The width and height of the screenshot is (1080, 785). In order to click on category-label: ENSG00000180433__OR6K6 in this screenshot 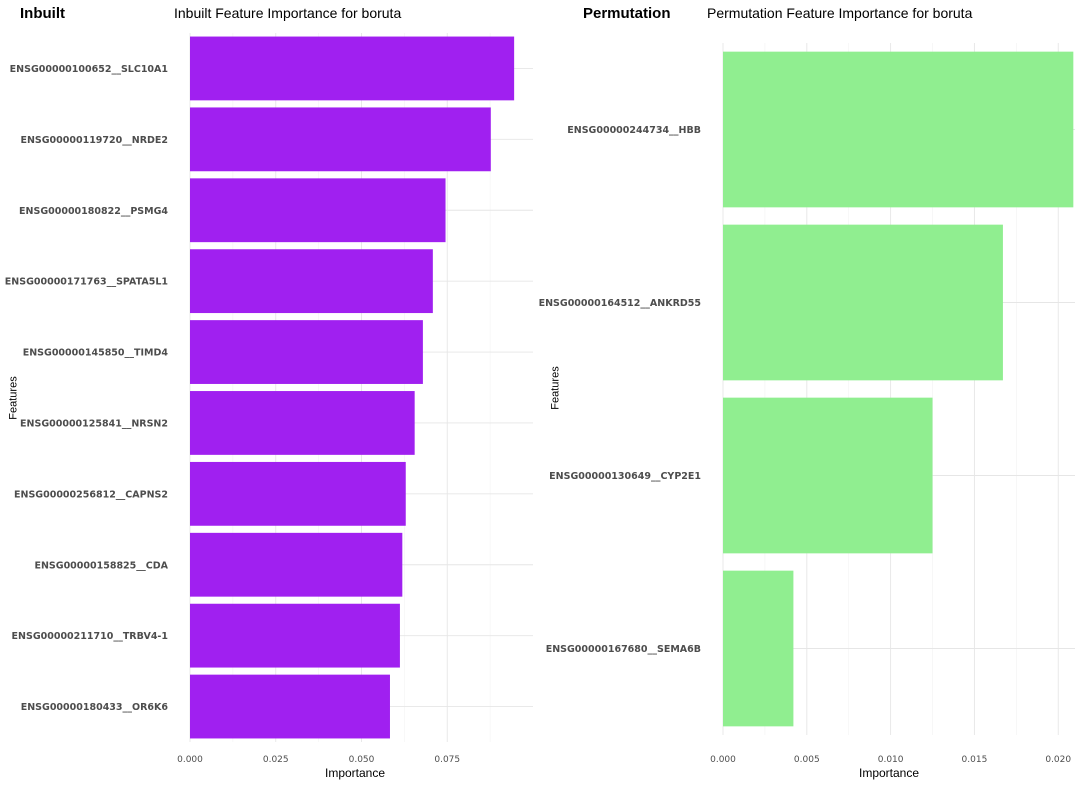, I will do `click(95, 707)`.